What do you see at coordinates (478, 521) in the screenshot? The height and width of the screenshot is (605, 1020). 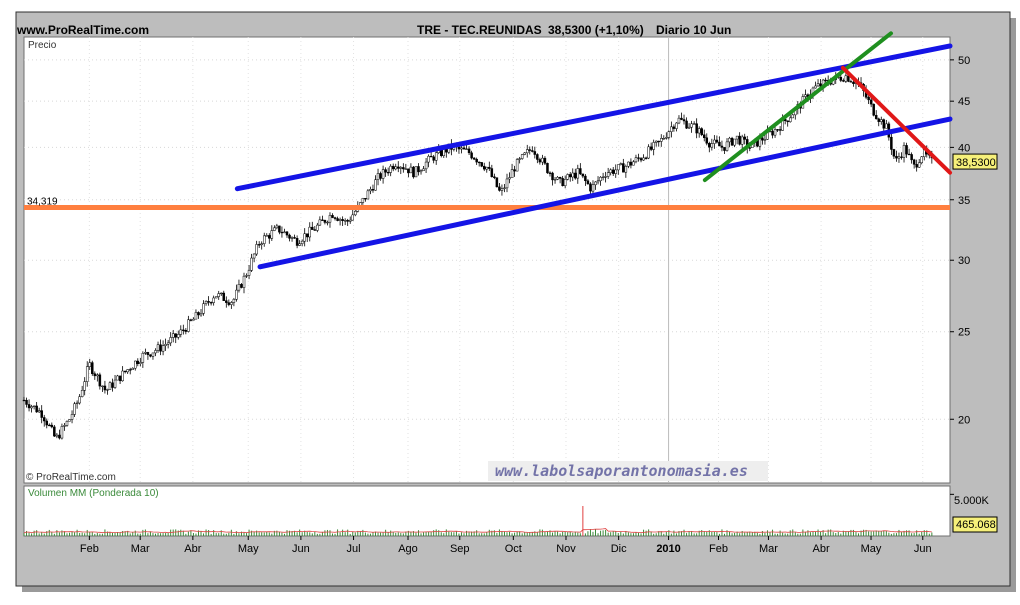 I see `volume-bars` at bounding box center [478, 521].